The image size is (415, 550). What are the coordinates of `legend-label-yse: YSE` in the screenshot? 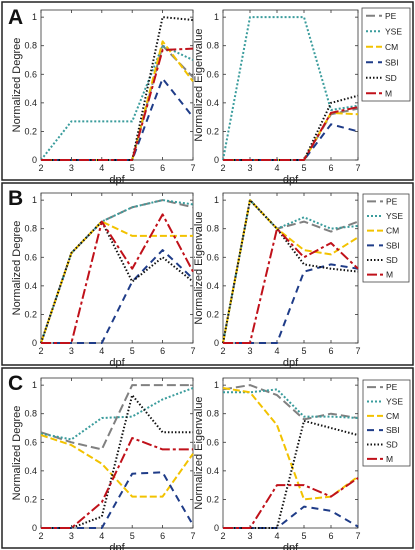 It's located at (393, 31).